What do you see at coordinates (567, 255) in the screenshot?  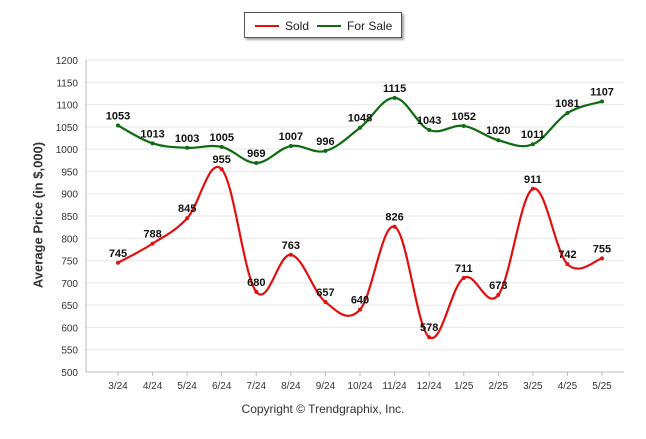 I see `data-label-sold: 742` at bounding box center [567, 255].